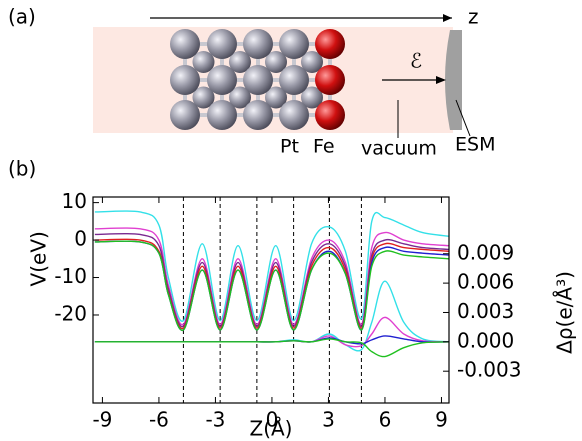 Image resolution: width=582 pixels, height=441 pixels. Describe the element at coordinates (70, 276) in the screenshot. I see `y-tick-label: -10` at that location.